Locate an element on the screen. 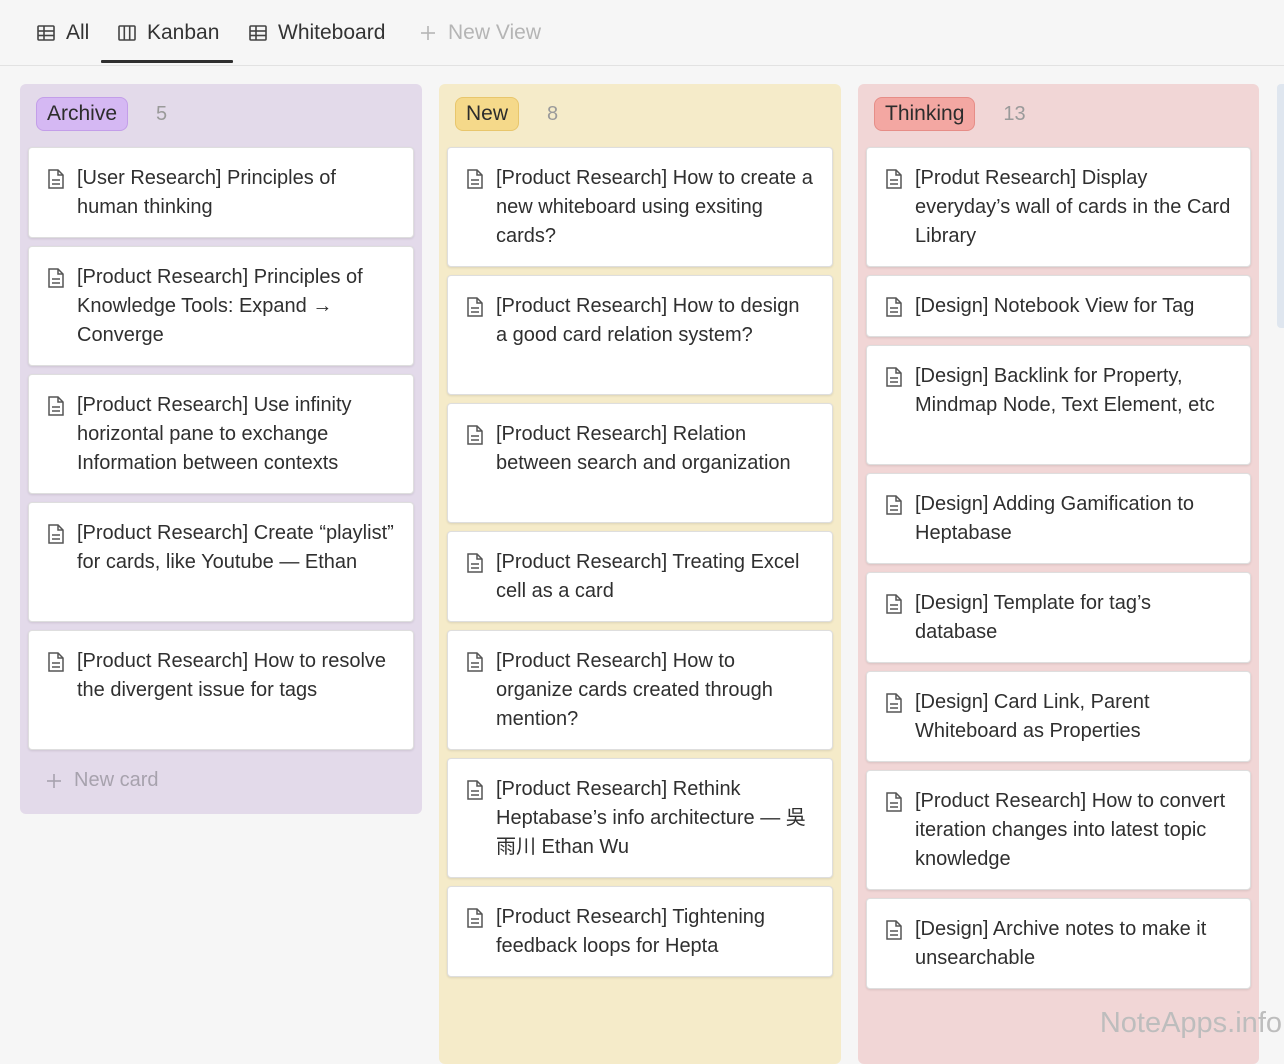 The image size is (1284, 1064). tab-kanban: Kanban is located at coordinates (168, 33).